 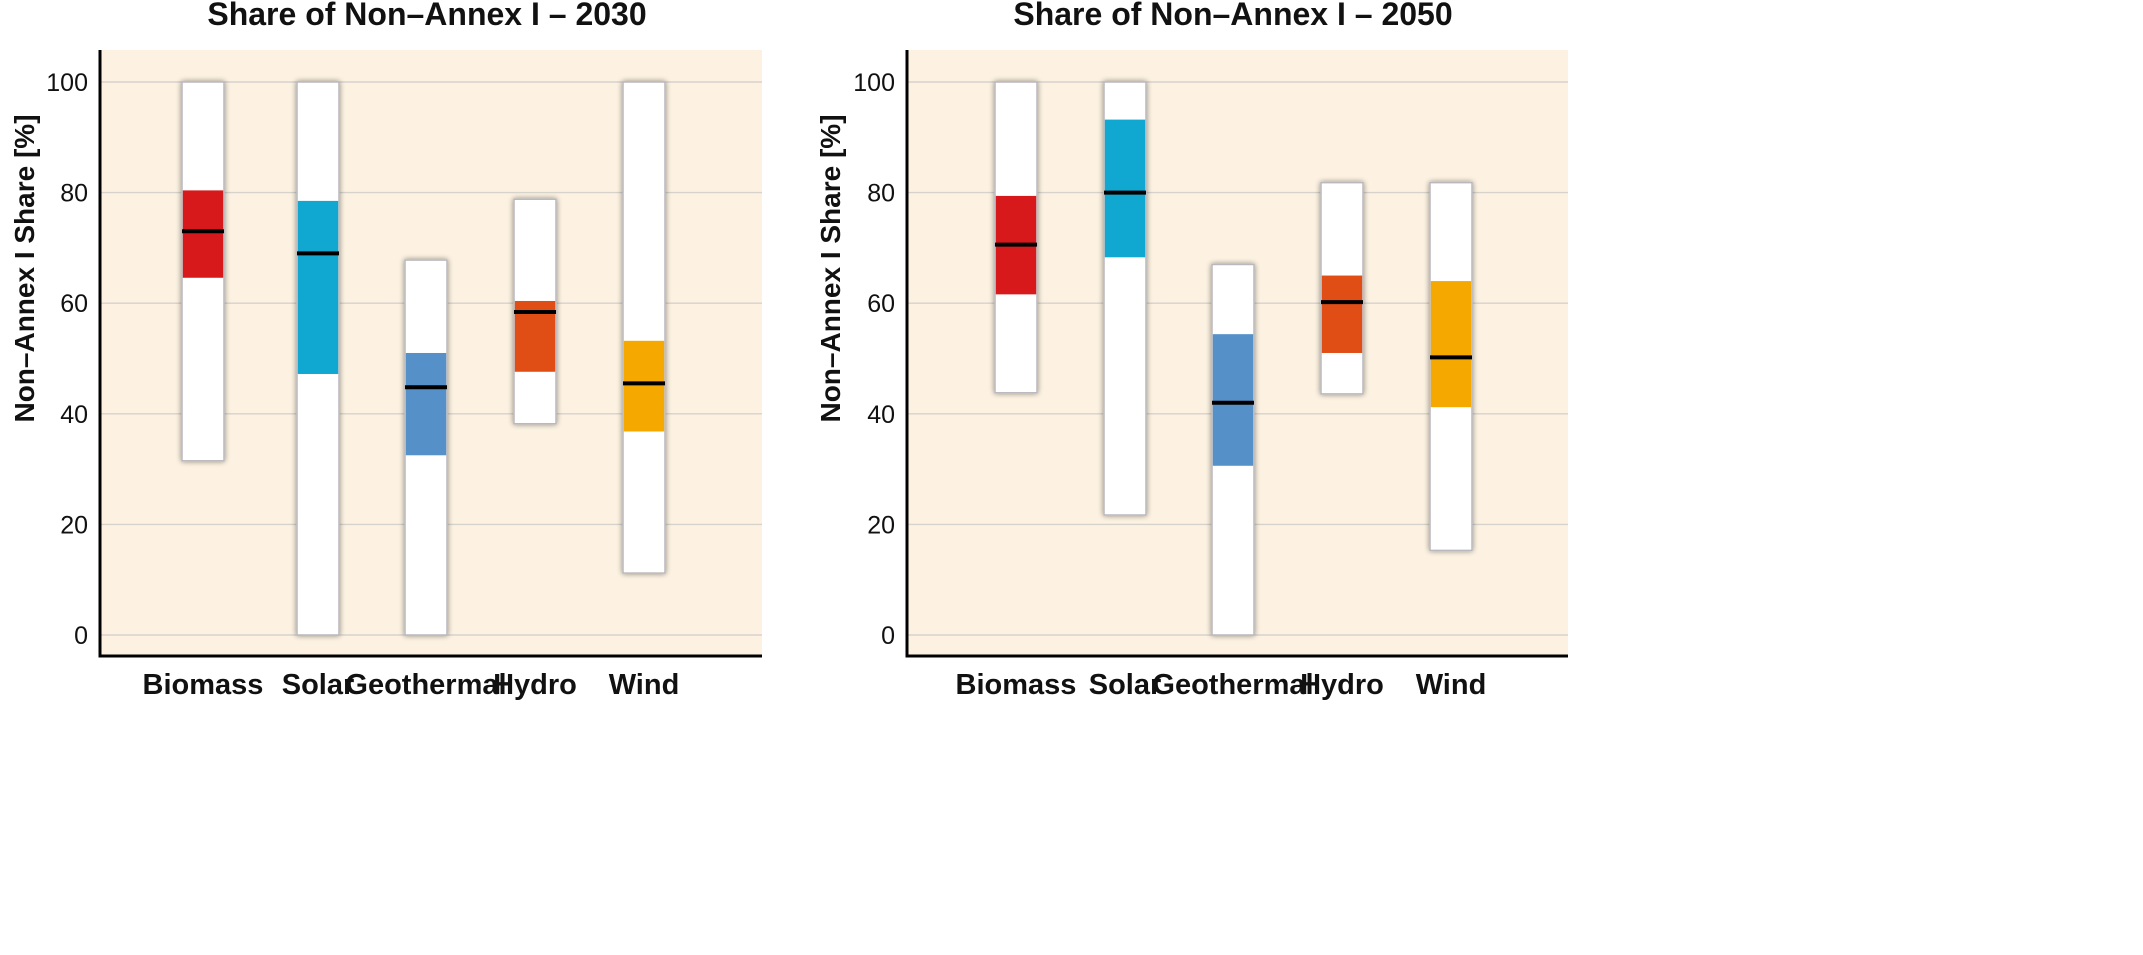 I want to click on chart-title: Share of Non–Annex I – 2030, so click(x=426, y=16).